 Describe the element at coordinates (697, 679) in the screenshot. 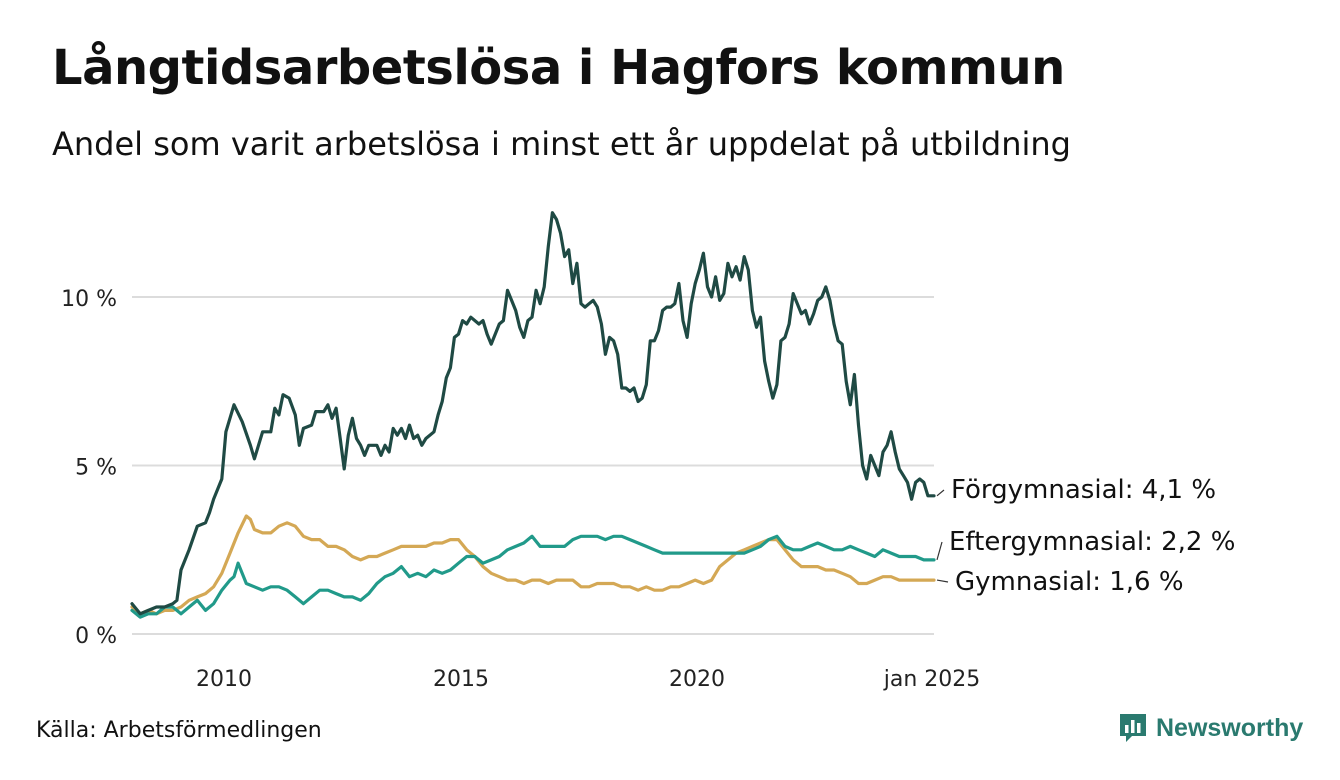

I see `x-tick-label: 2020` at that location.